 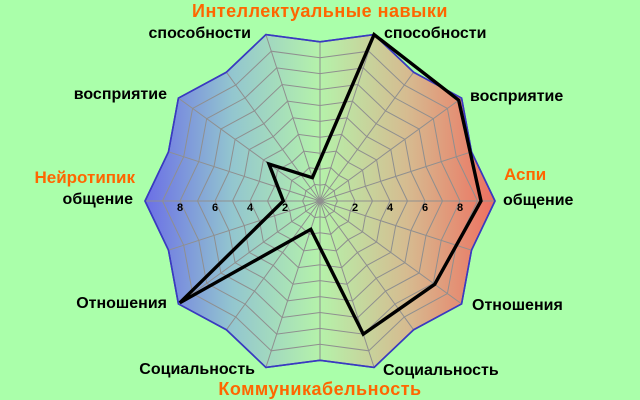 What do you see at coordinates (97, 199) in the screenshot?
I see `axis-label-communication-left: общение` at bounding box center [97, 199].